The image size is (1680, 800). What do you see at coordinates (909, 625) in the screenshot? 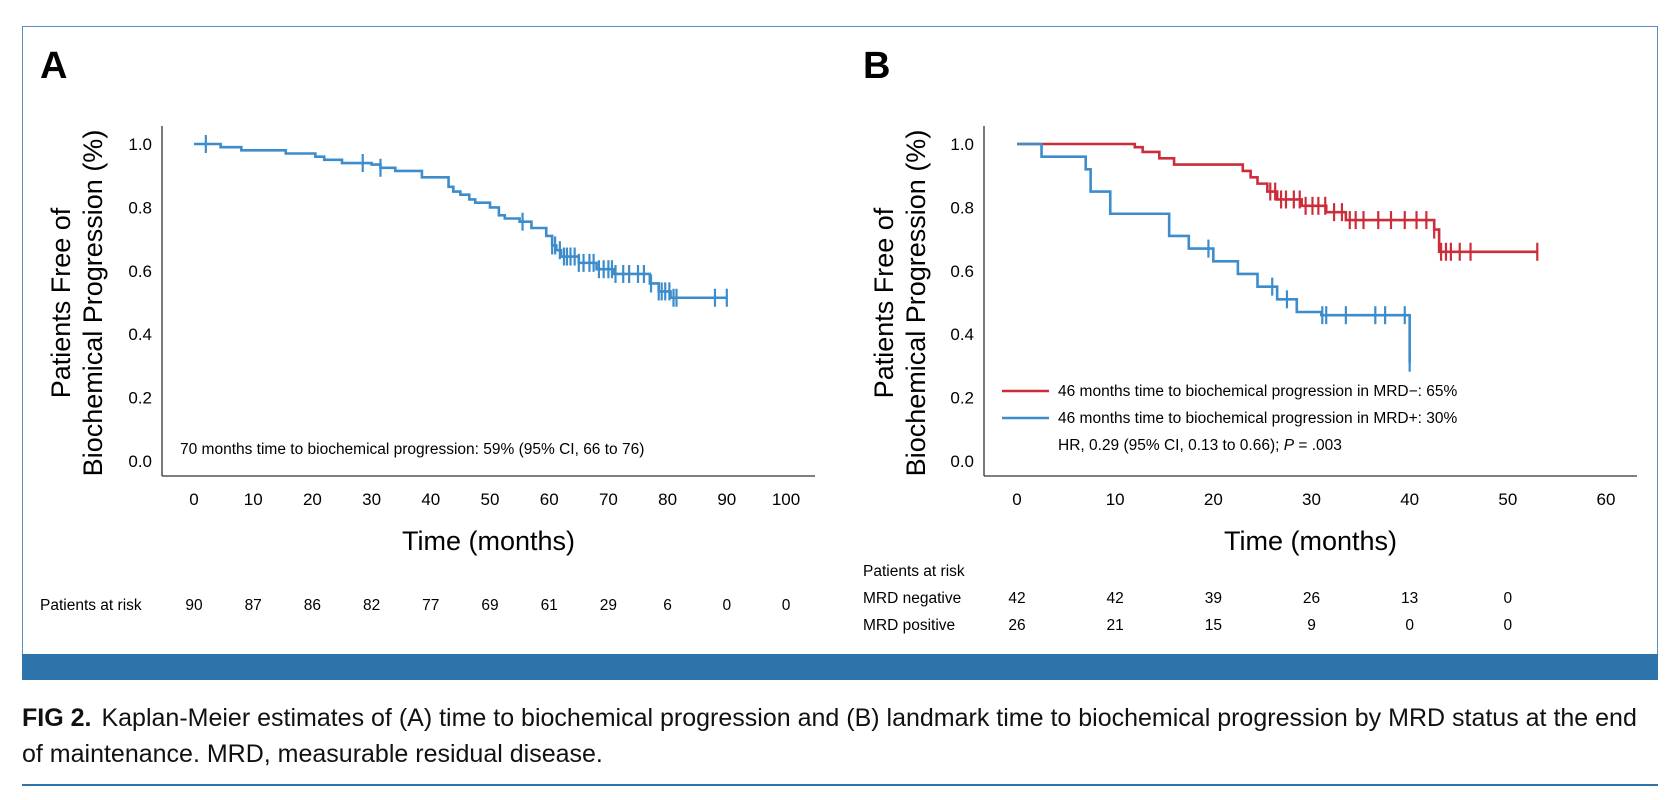
I see `risk-table-row-label: MRD positive` at bounding box center [909, 625].